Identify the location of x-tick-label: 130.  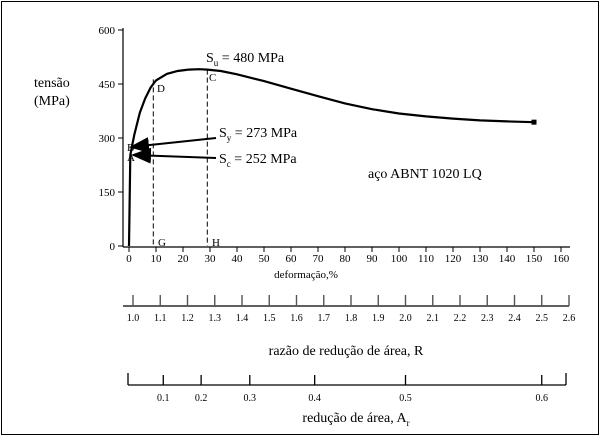
(480, 259).